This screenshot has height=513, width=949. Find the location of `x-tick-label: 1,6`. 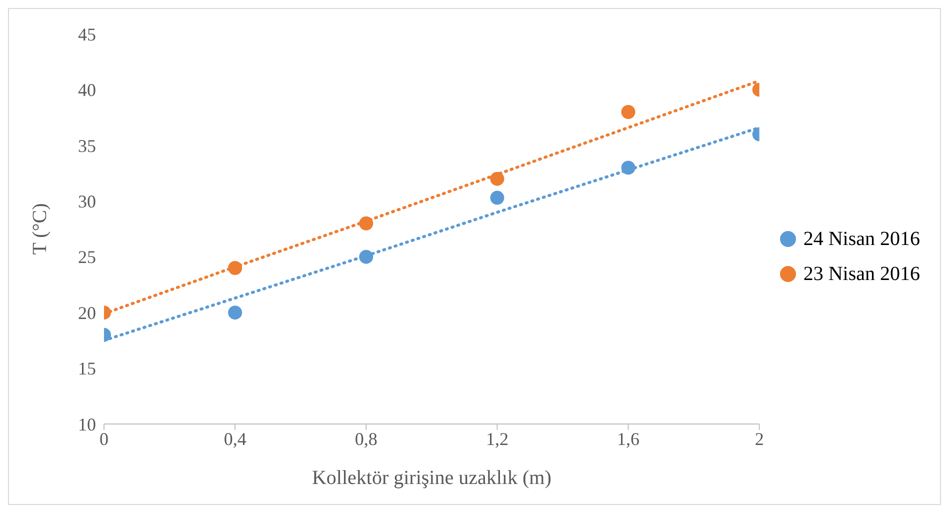

x-tick-label: 1,6 is located at coordinates (628, 438).